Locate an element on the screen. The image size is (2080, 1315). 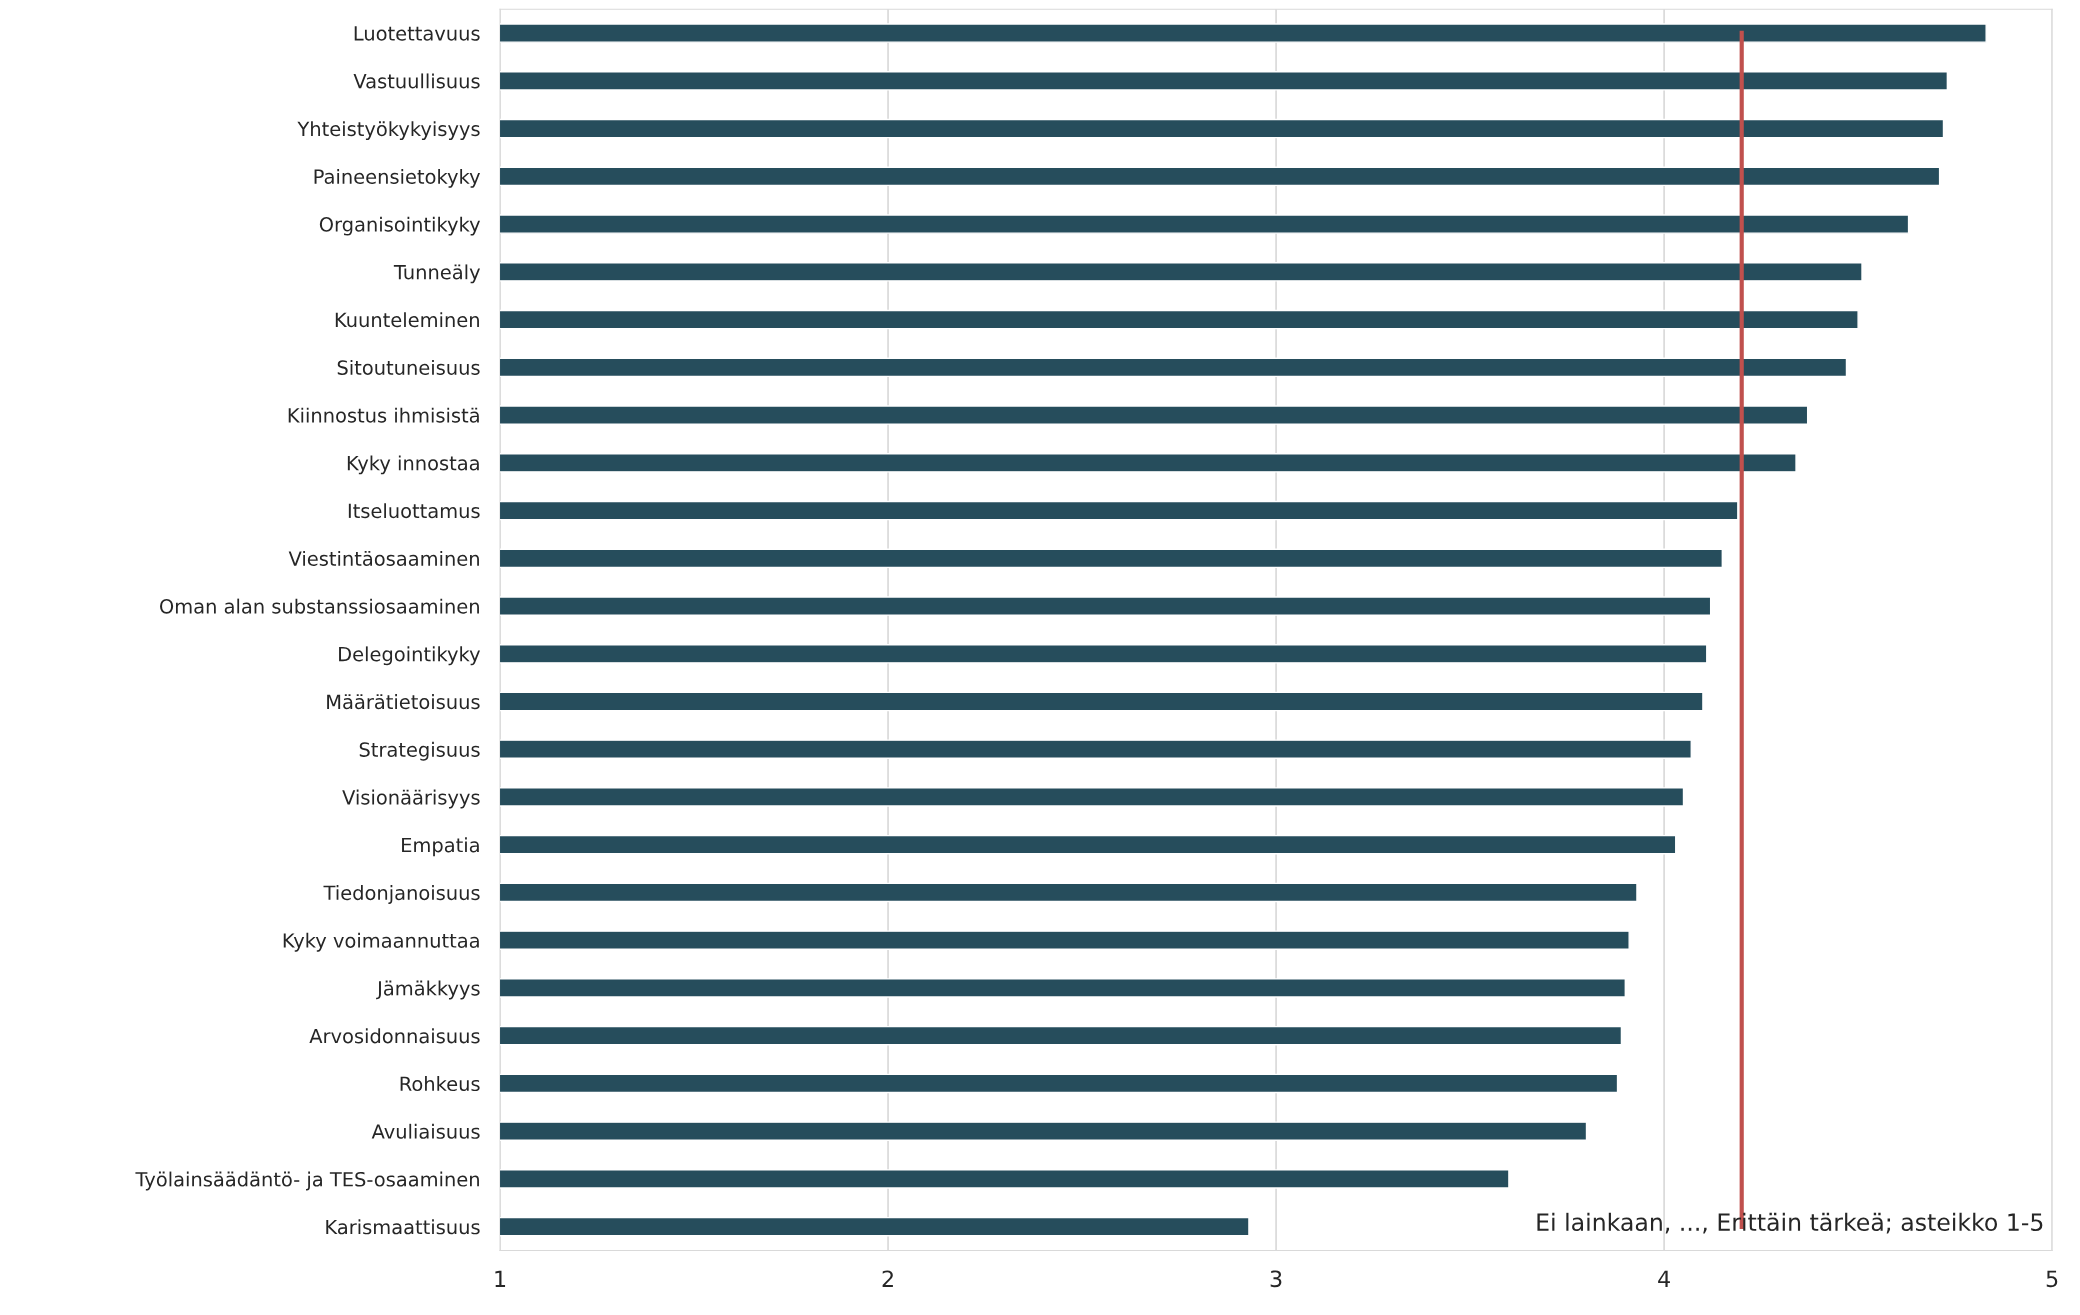
x-tick-label: 1 is located at coordinates (500, 1278).